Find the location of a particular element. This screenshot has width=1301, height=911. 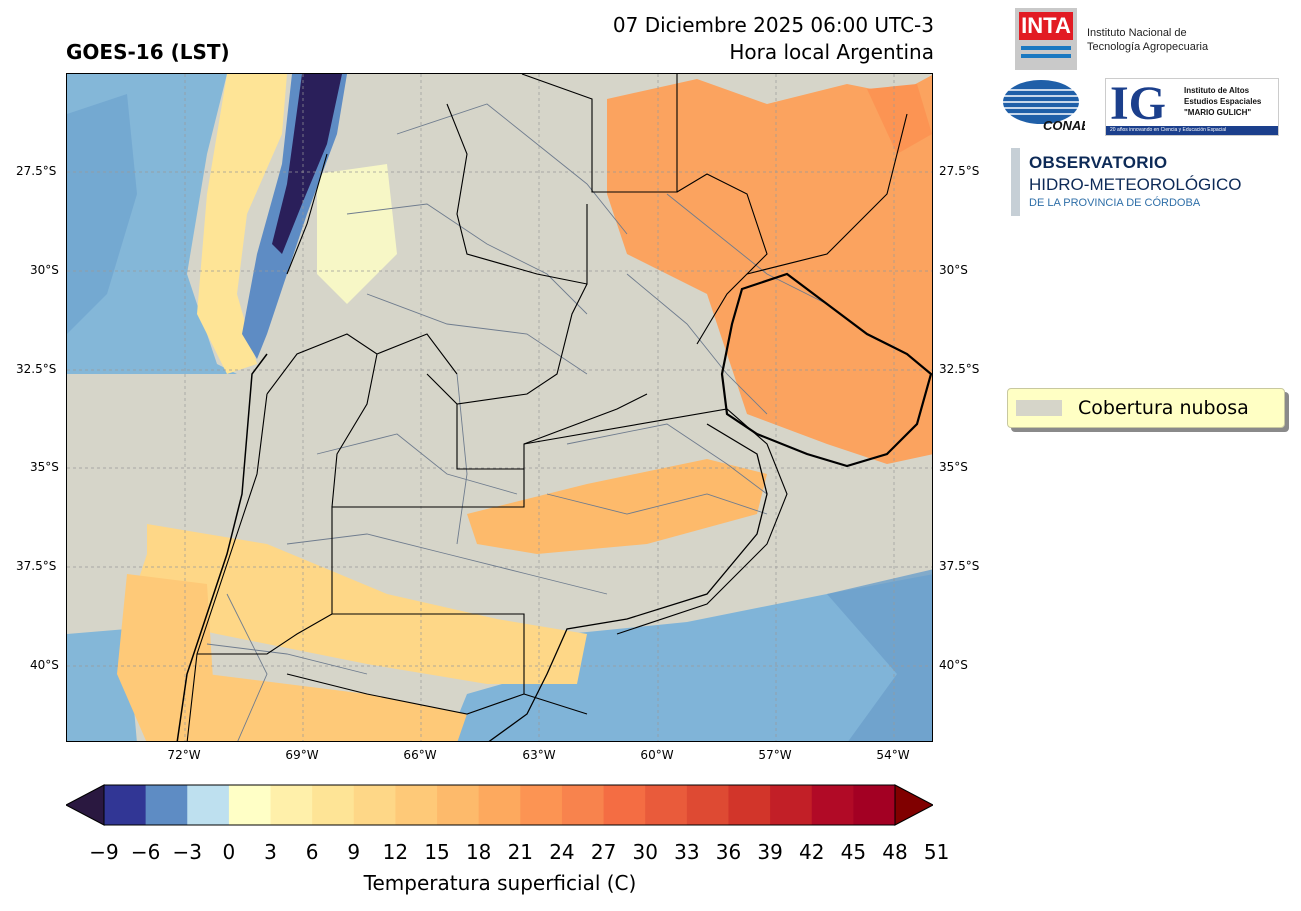

andes-very-cold is located at coordinates (307, 164).